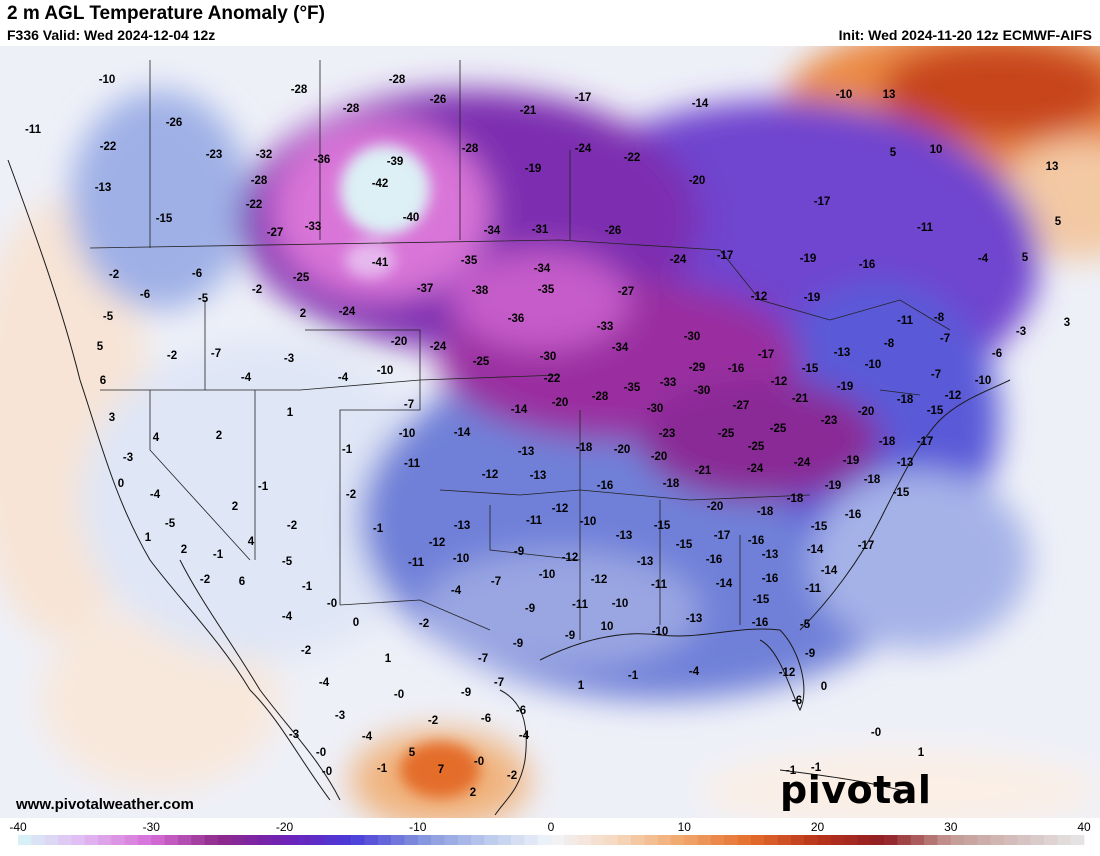 The height and width of the screenshot is (856, 1100). Describe the element at coordinates (418, 827) in the screenshot. I see `colorbar-tick-label: -10` at that location.